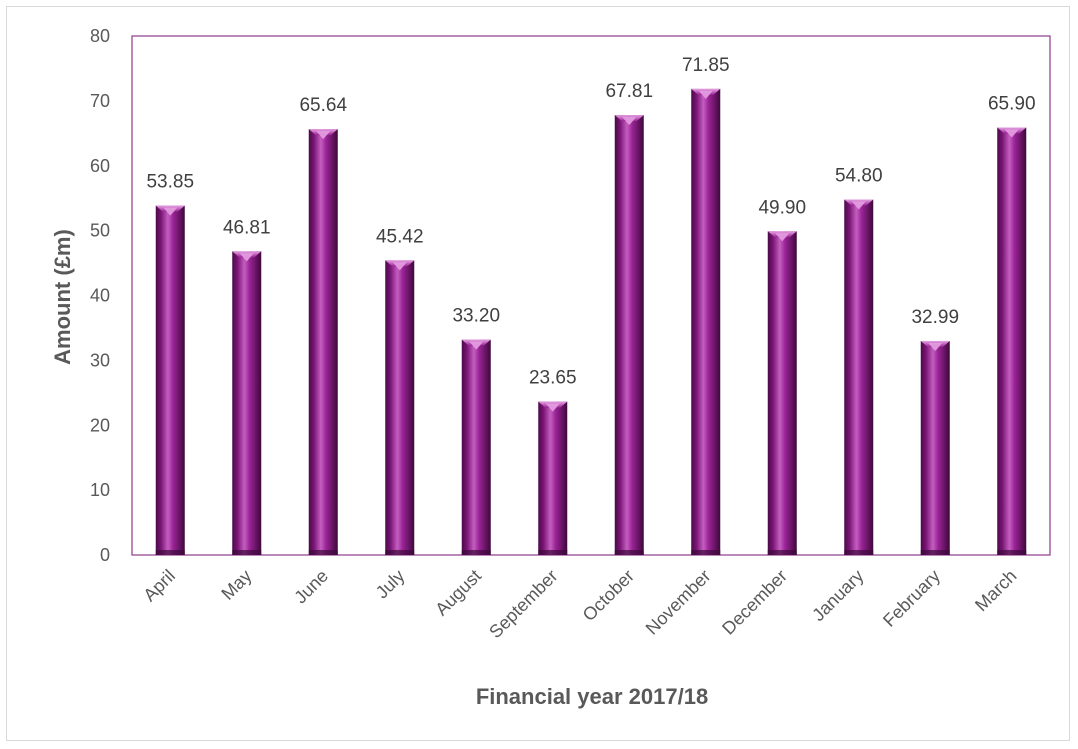  I want to click on y-tick-label: 70, so click(100, 101).